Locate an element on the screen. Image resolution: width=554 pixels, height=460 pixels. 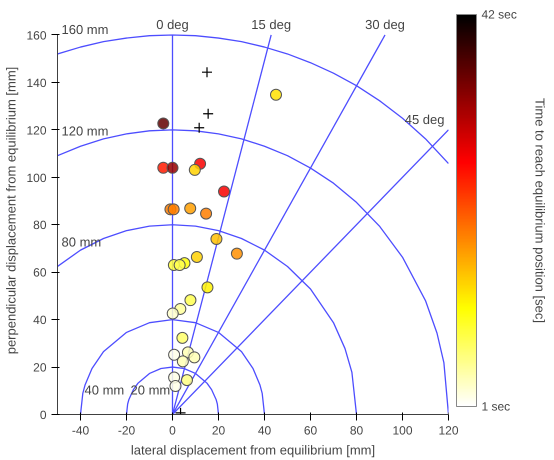
color-bar-title: Time to reach equilibrium position [sec] is located at coordinates (540, 210).